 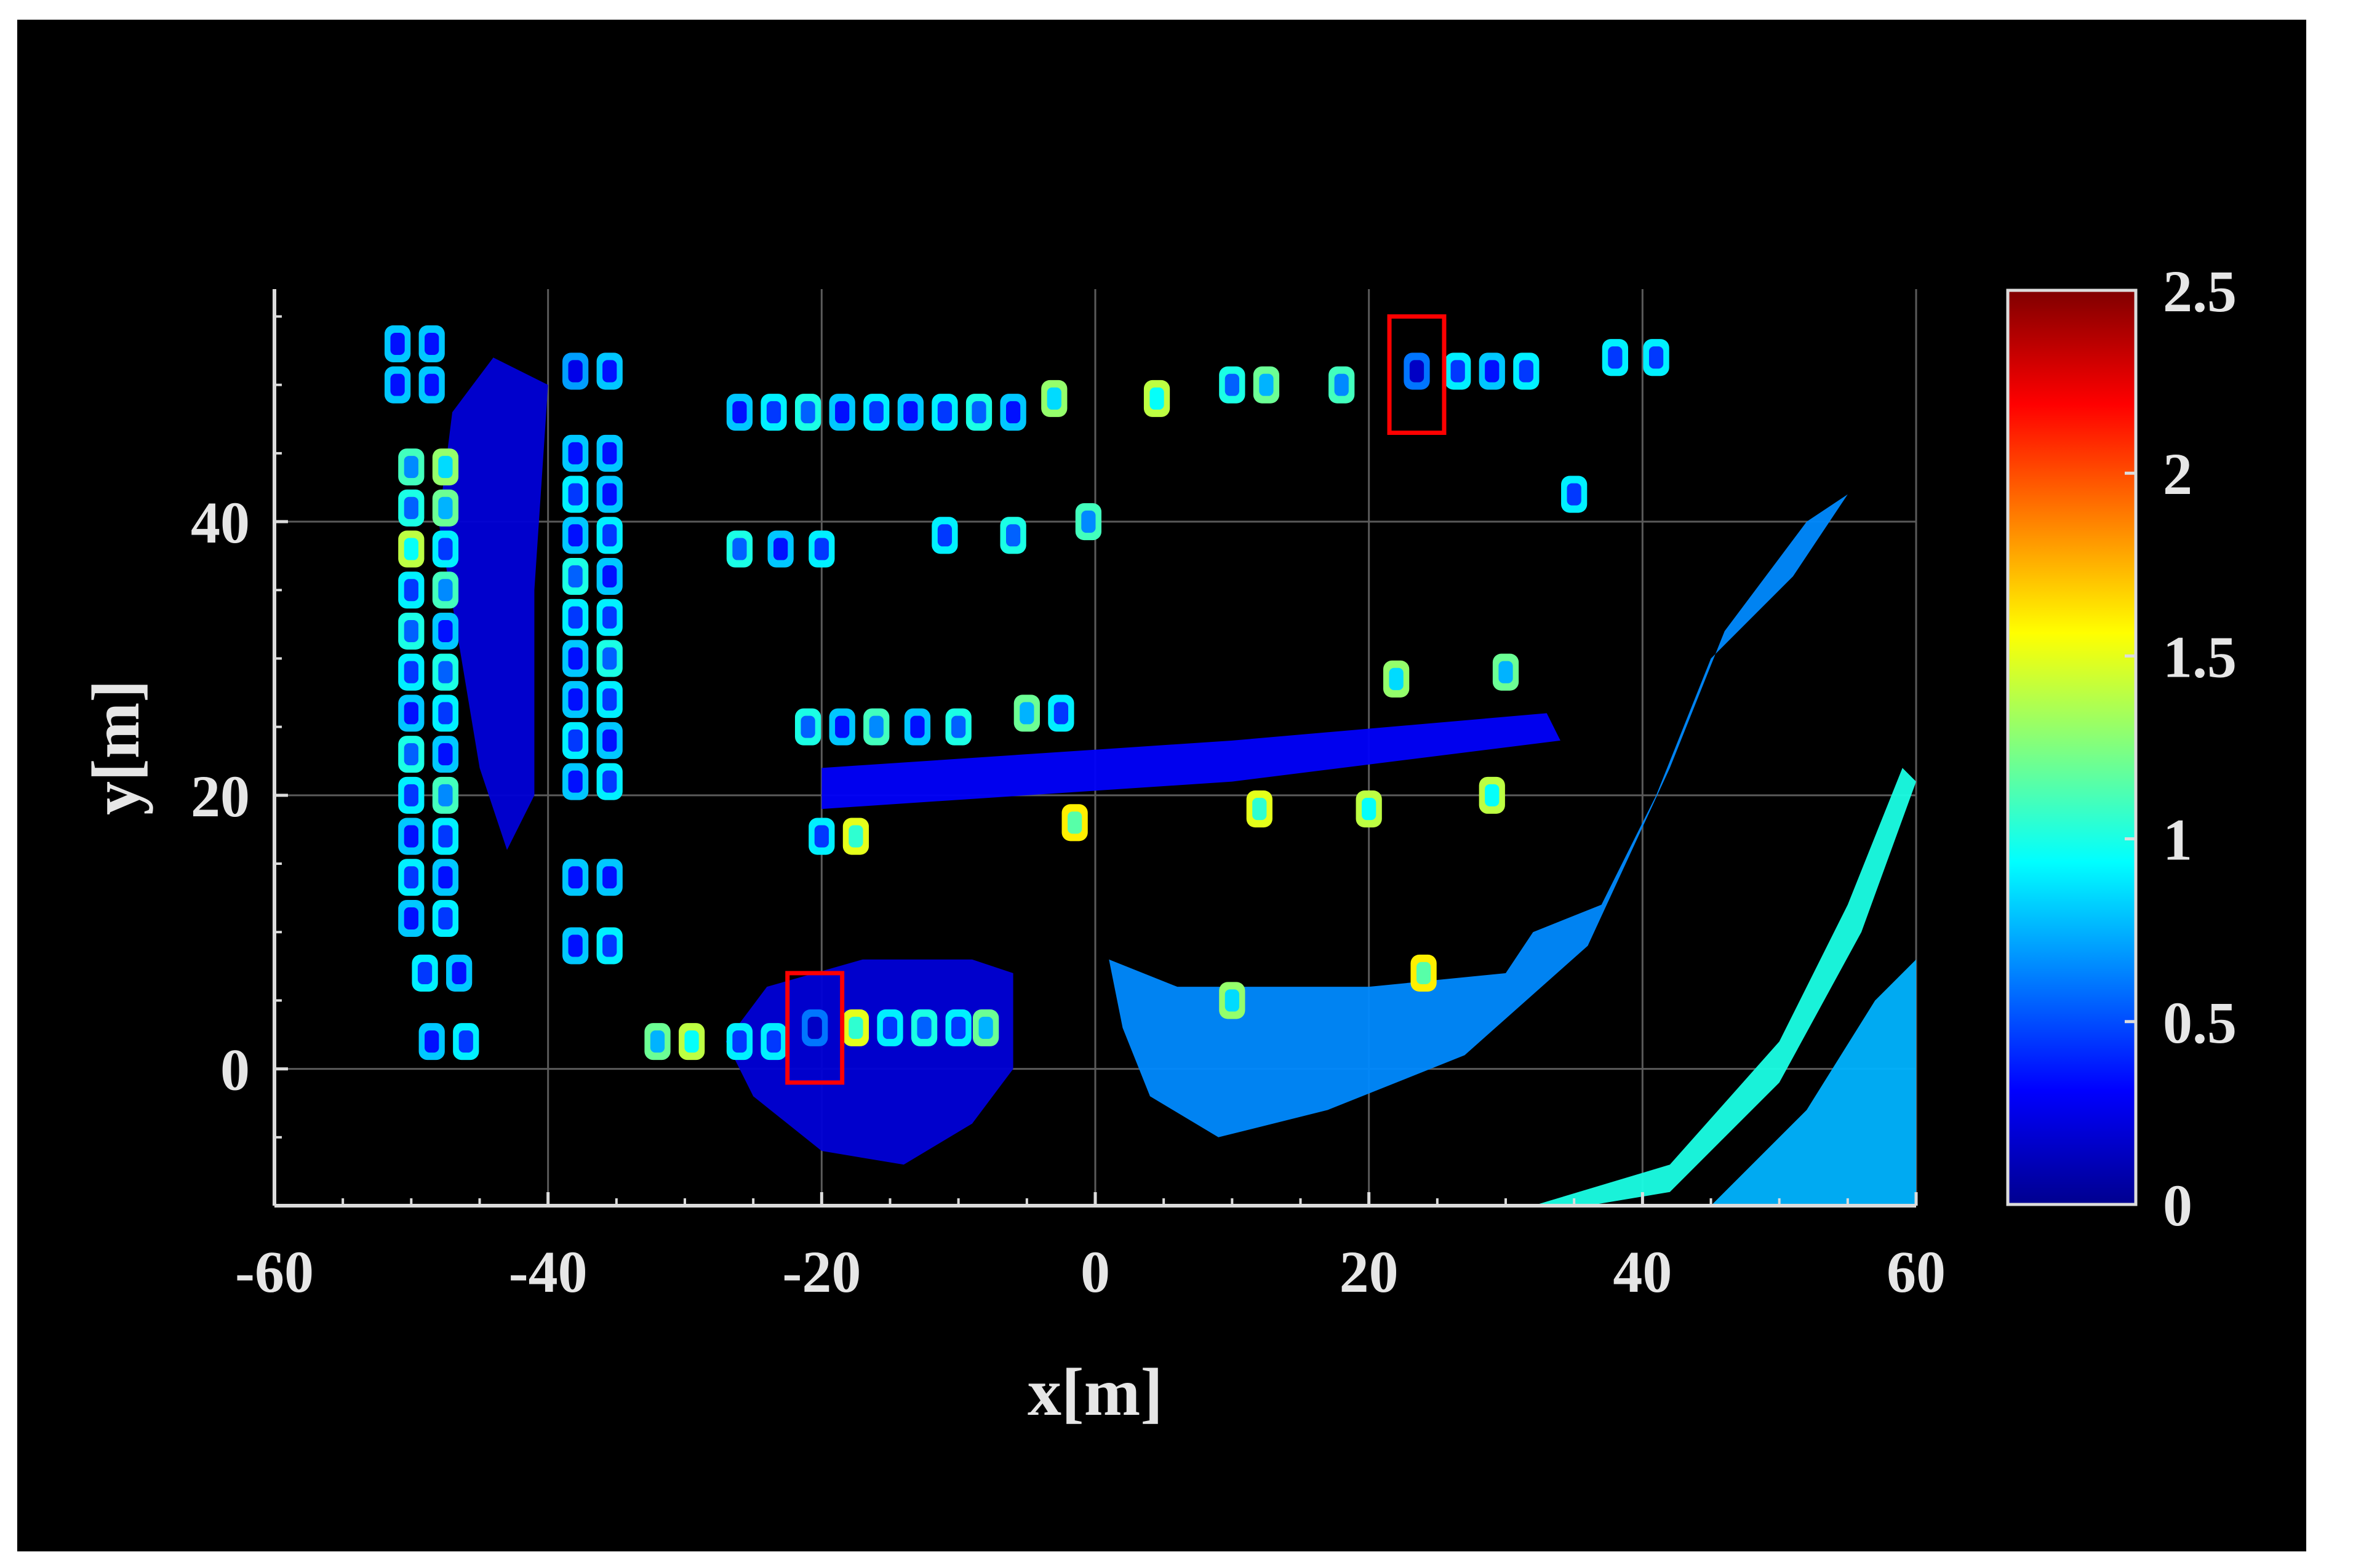 What do you see at coordinates (2200, 291) in the screenshot?
I see `colorbar-tick-label: 2.5` at bounding box center [2200, 291].